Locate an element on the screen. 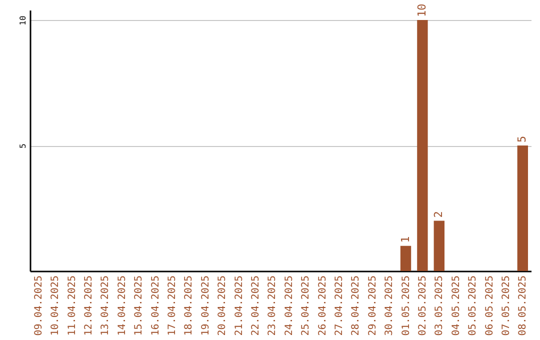 This screenshot has height=340, width=540. x-tick-label: 19.04.2025 is located at coordinates (206, 306).